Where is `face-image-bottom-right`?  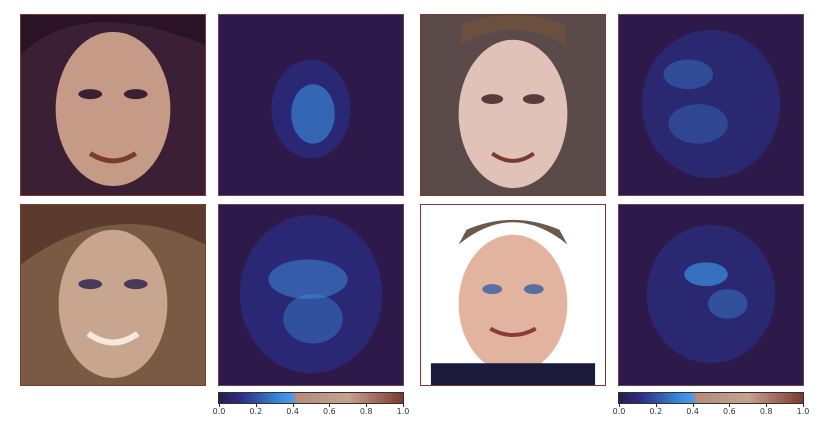 face-image-bottom-right is located at coordinates (513, 295).